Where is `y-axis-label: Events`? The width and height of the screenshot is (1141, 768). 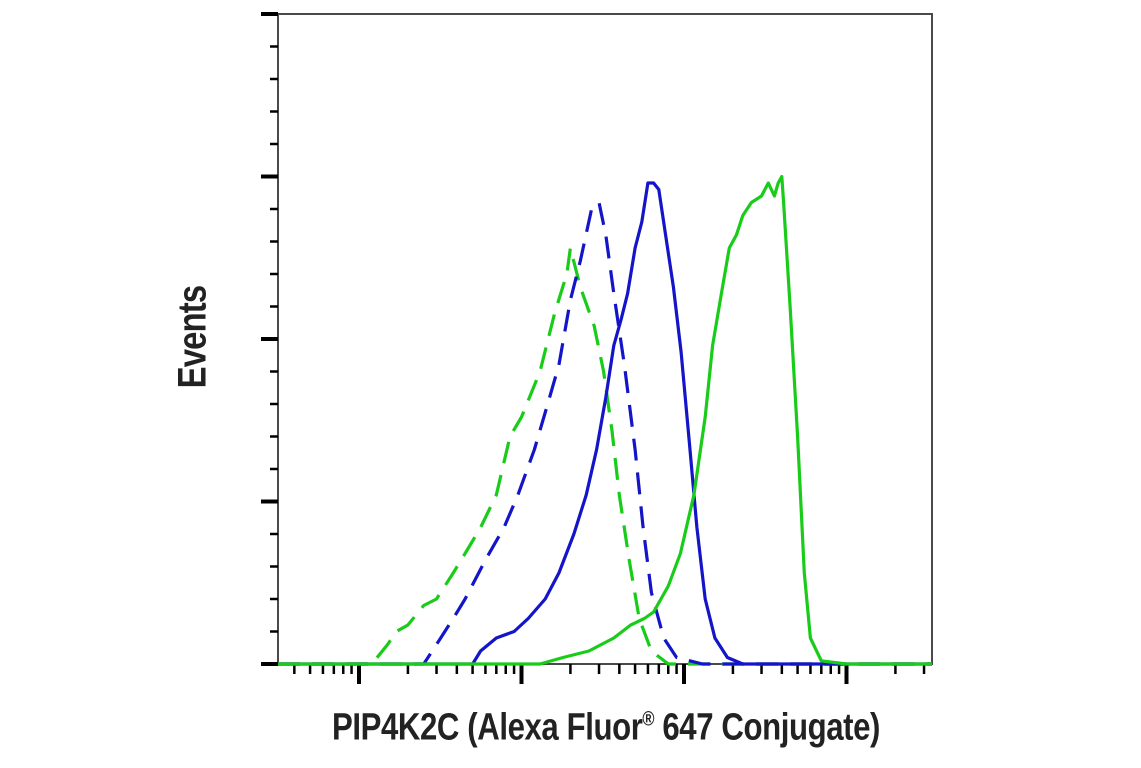 y-axis-label: Events is located at coordinates (192, 337).